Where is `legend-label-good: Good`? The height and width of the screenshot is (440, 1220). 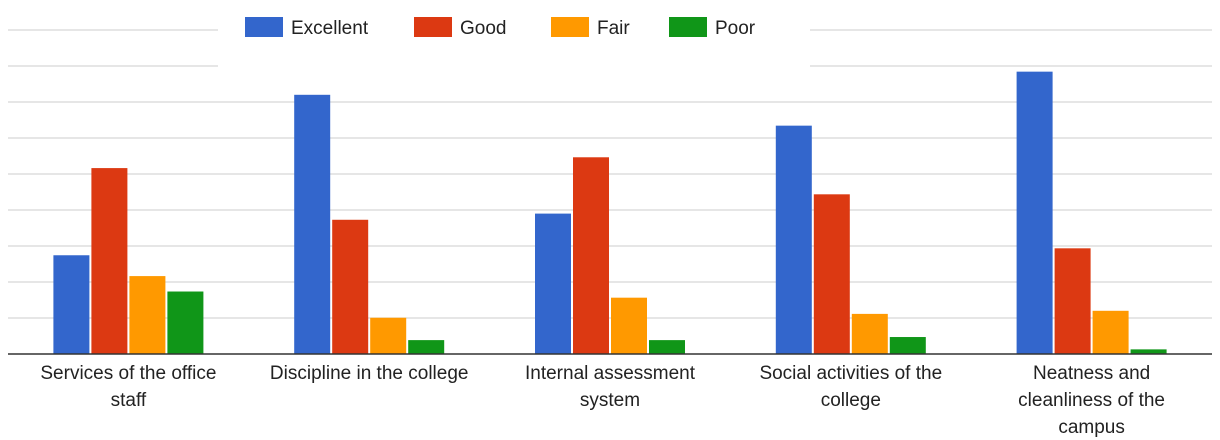
legend-label-good: Good is located at coordinates (483, 28).